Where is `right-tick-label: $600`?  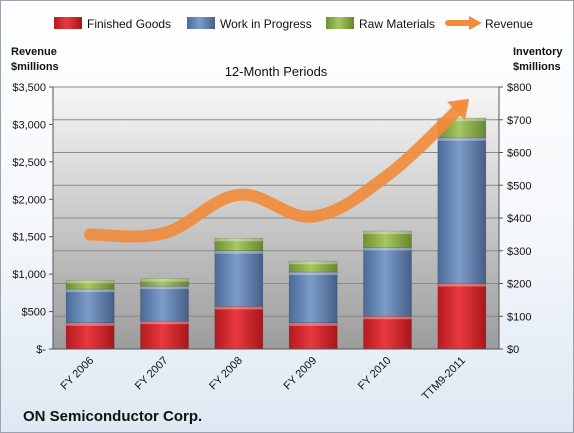
right-tick-label: $600 is located at coordinates (519, 154).